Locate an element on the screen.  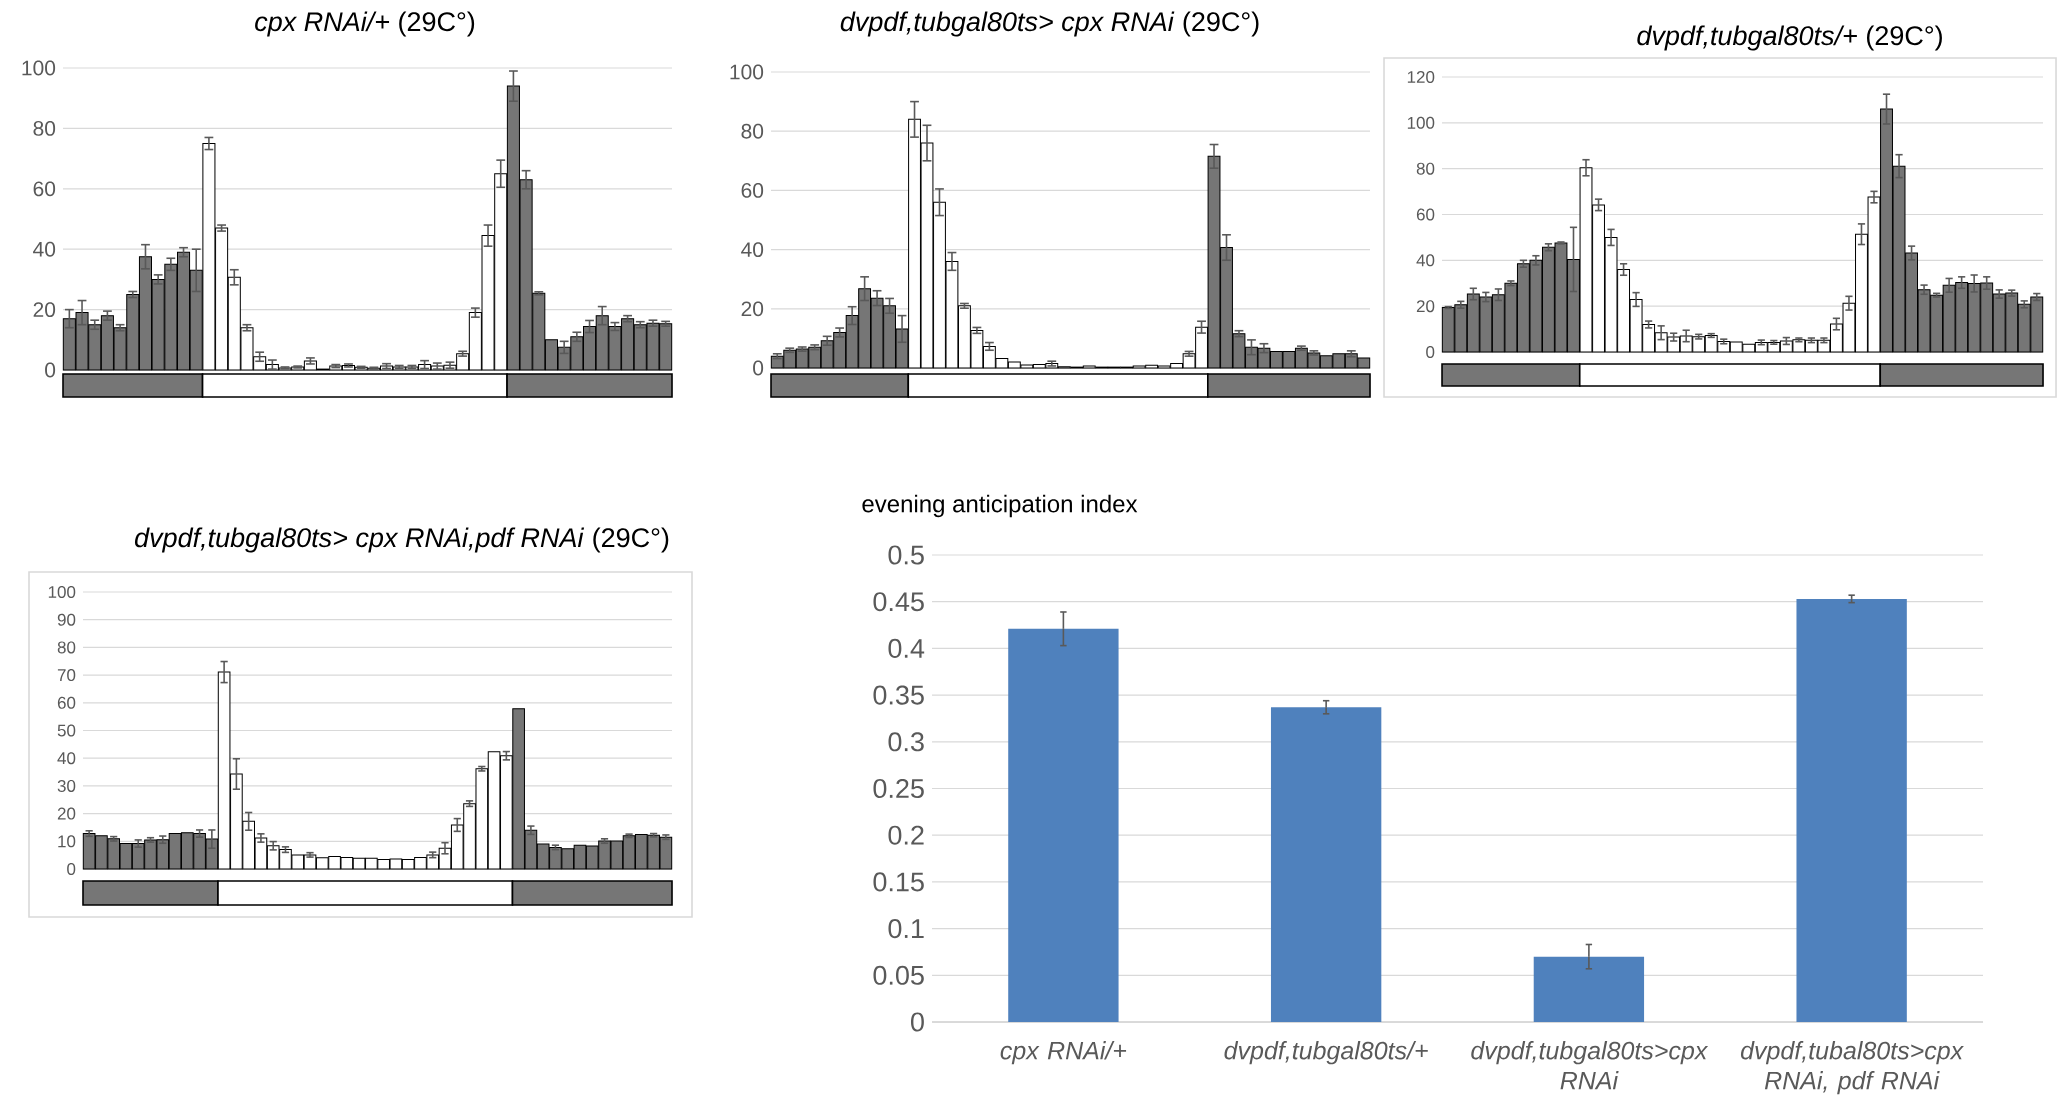
chart-title: cpx RNAi/+ (29C°) is located at coordinates (365, 24).